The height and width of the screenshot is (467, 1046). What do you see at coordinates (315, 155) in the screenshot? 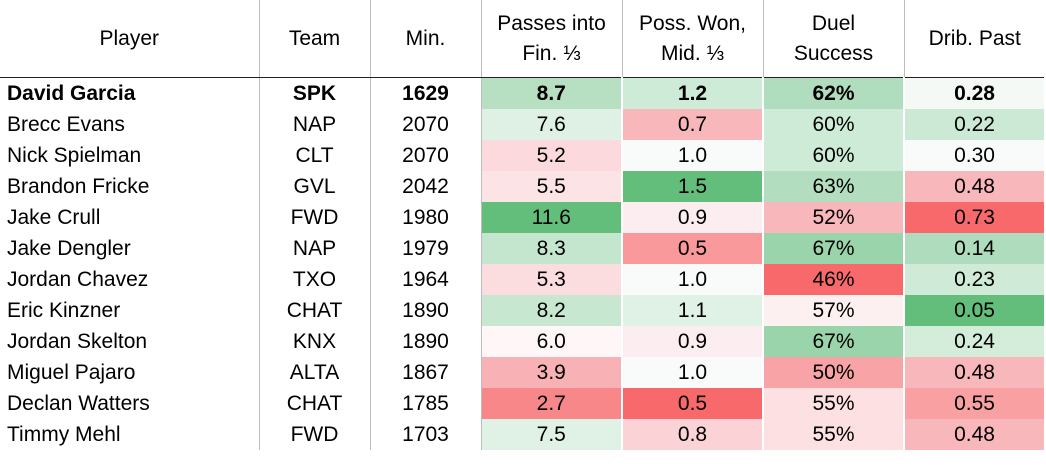
I see `team-cell: CLT` at bounding box center [315, 155].